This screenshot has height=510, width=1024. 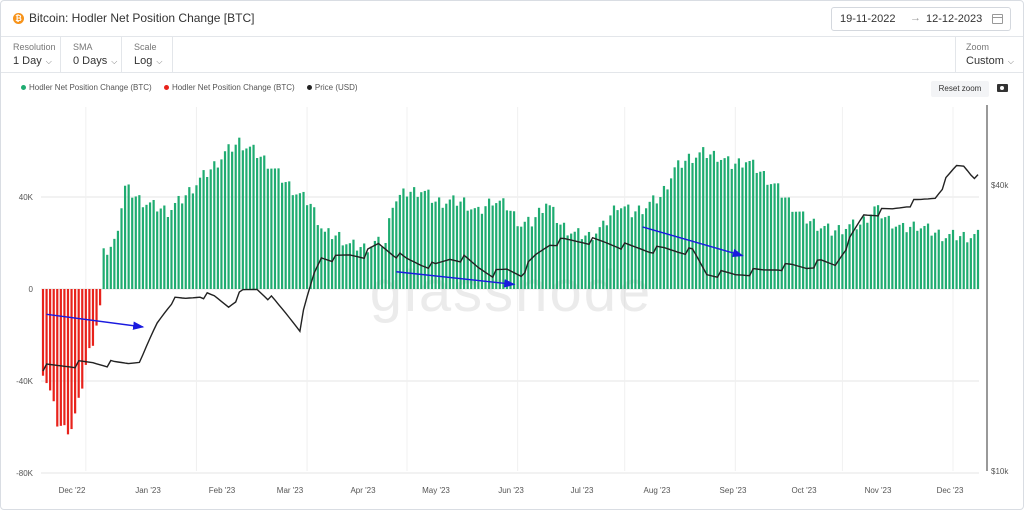 I want to click on resolution-label: Resolution, so click(x=34, y=47).